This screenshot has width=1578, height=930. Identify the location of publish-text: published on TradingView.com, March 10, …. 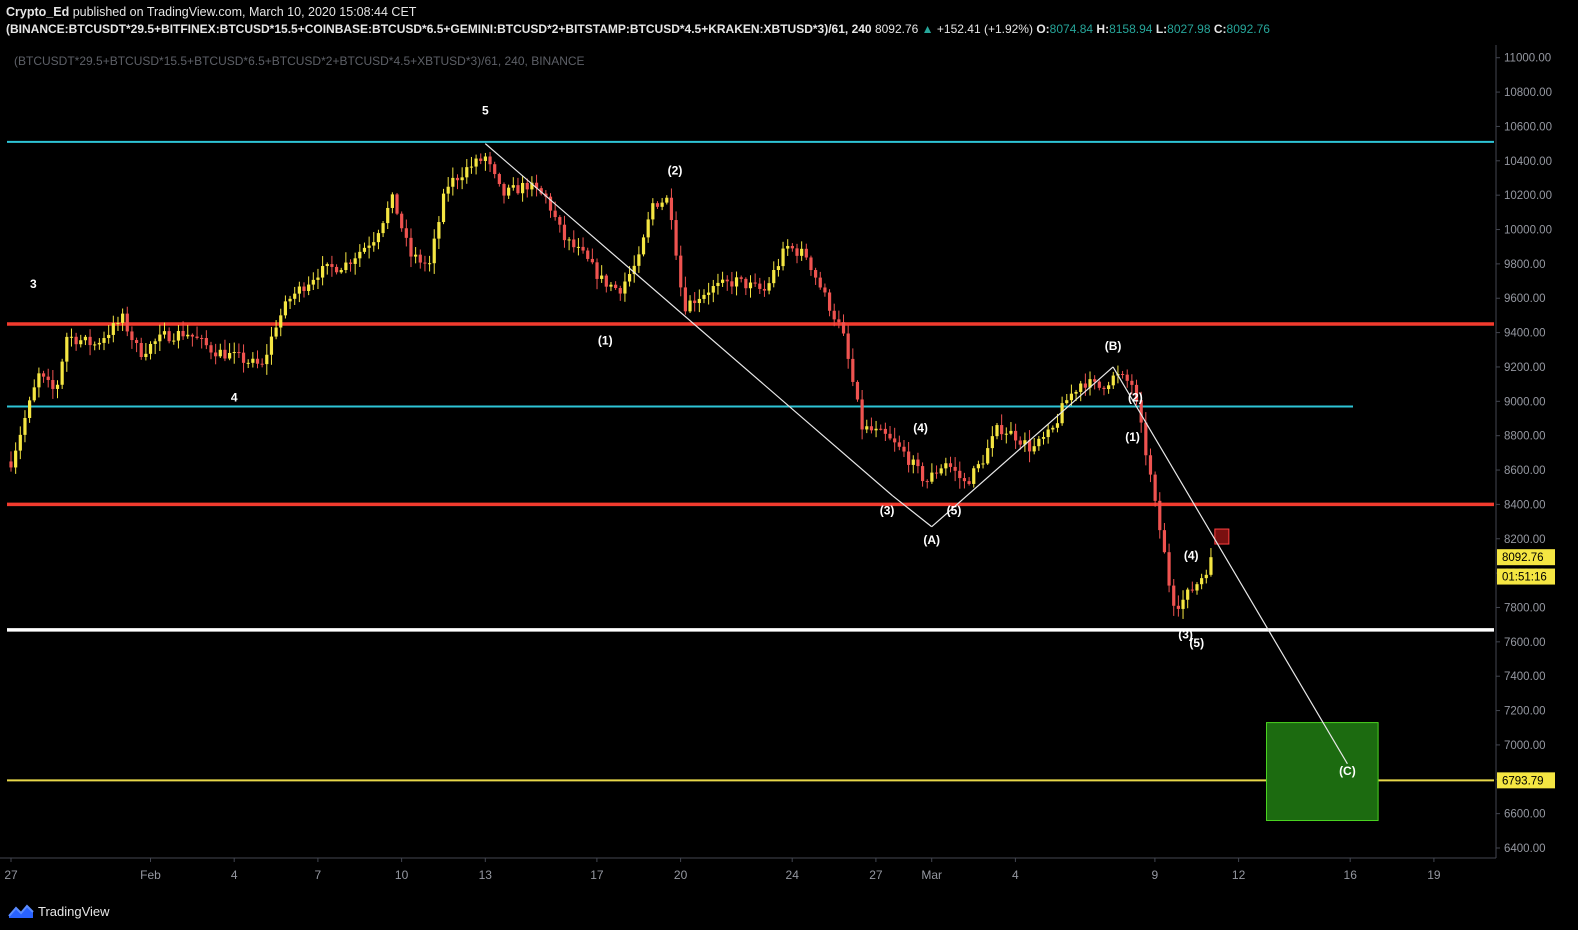
(244, 12).